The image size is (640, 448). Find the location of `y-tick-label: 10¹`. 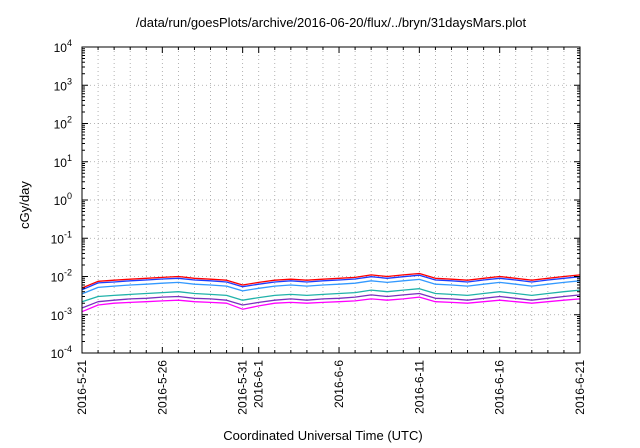

y-tick-label: 10¹ is located at coordinates (63, 161).